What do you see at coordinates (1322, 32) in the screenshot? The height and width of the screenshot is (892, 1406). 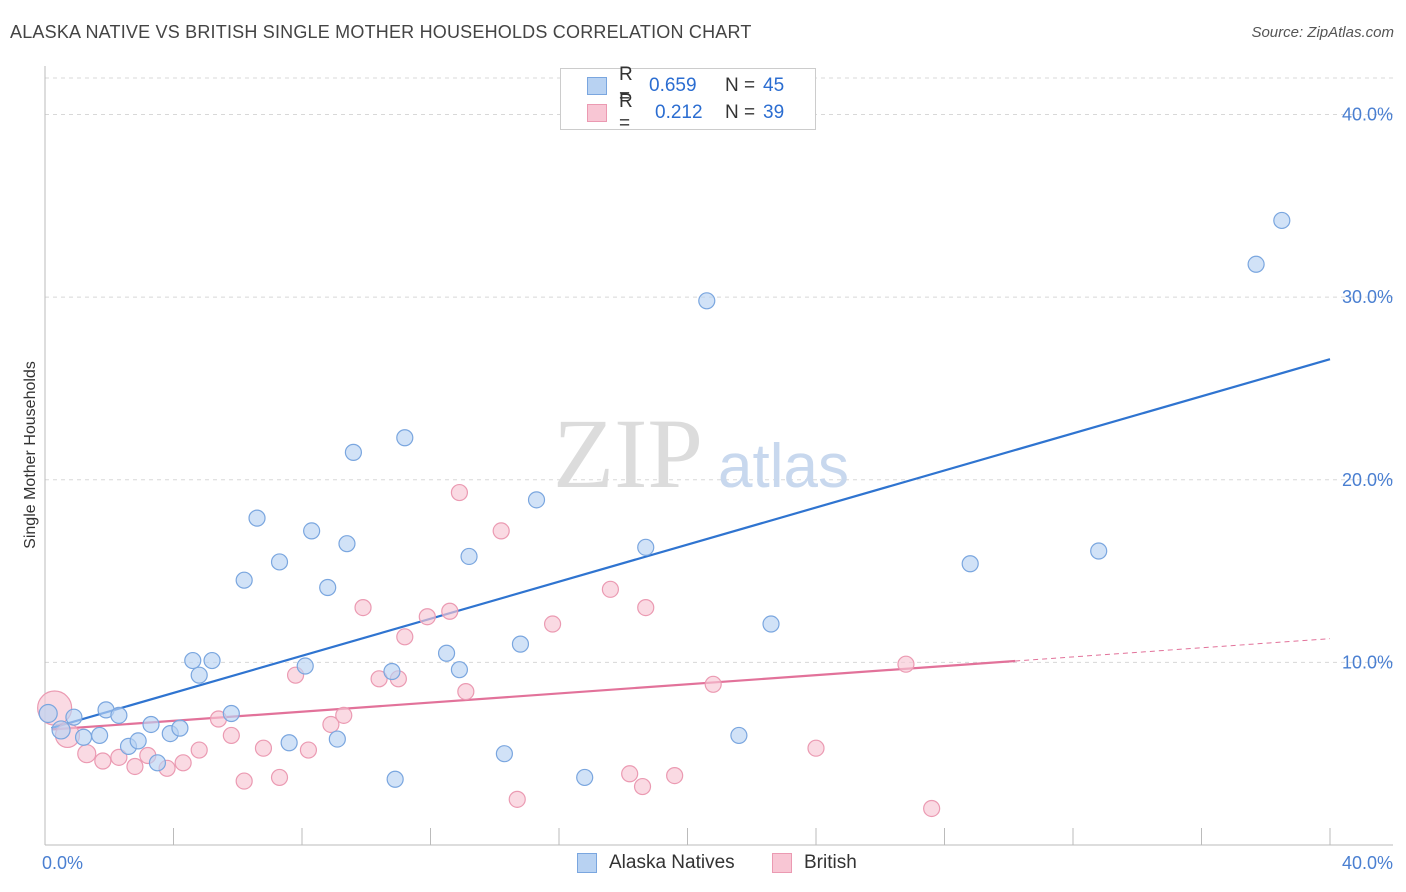 I see `source-label: Source: ZipAtlas.com` at bounding box center [1322, 32].